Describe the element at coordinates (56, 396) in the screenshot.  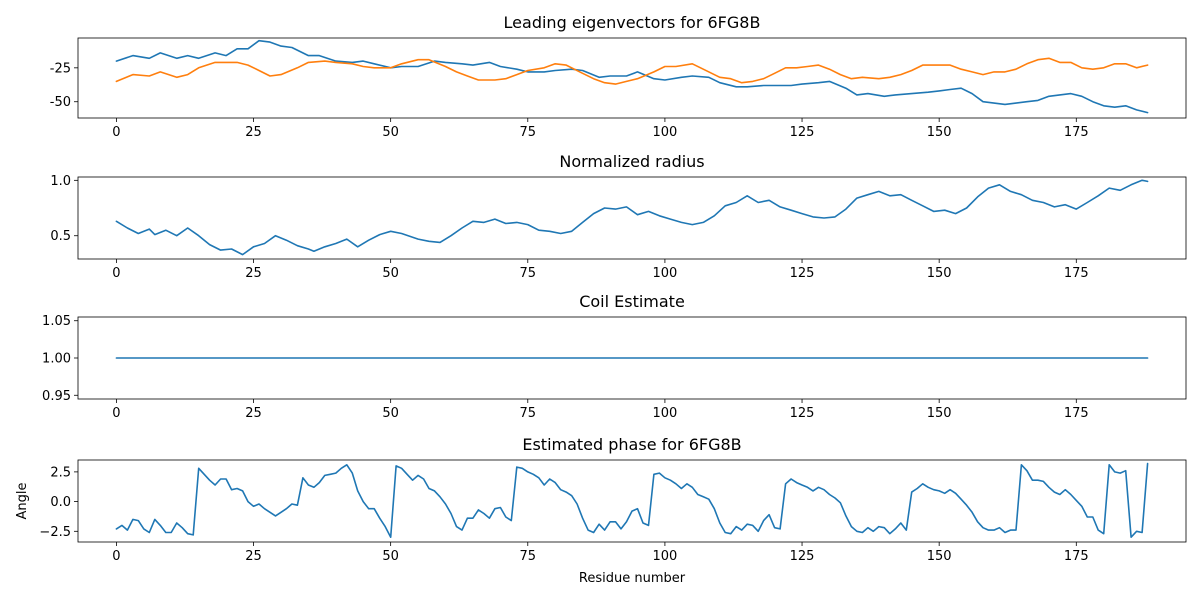
I see `y-tick-label: 0.95` at that location.